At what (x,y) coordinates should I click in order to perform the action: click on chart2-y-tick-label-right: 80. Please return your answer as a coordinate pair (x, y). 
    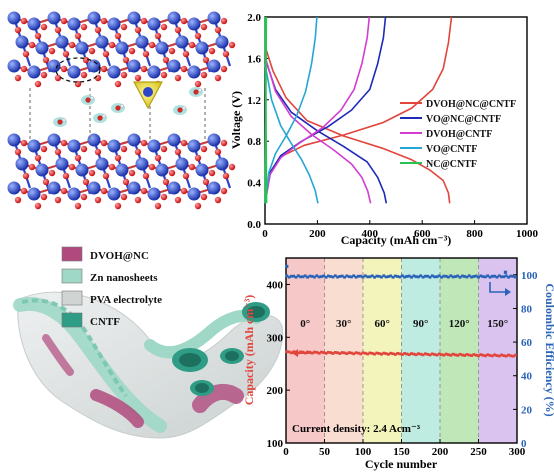
    Looking at the image, I should click on (527, 309).